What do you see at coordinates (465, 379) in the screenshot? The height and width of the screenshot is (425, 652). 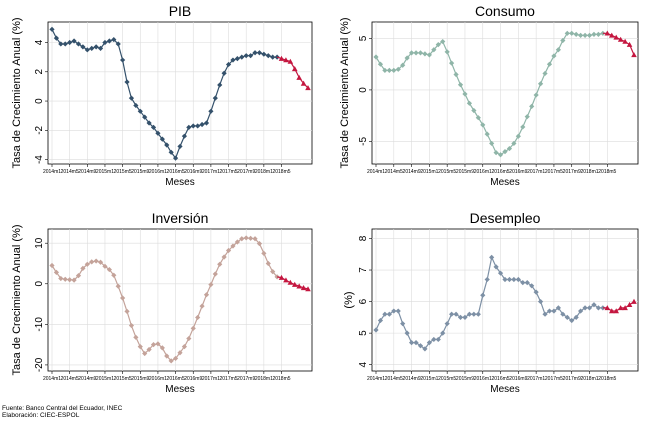 I see `desempleo-x-tick-label: 2015m9` at bounding box center [465, 379].